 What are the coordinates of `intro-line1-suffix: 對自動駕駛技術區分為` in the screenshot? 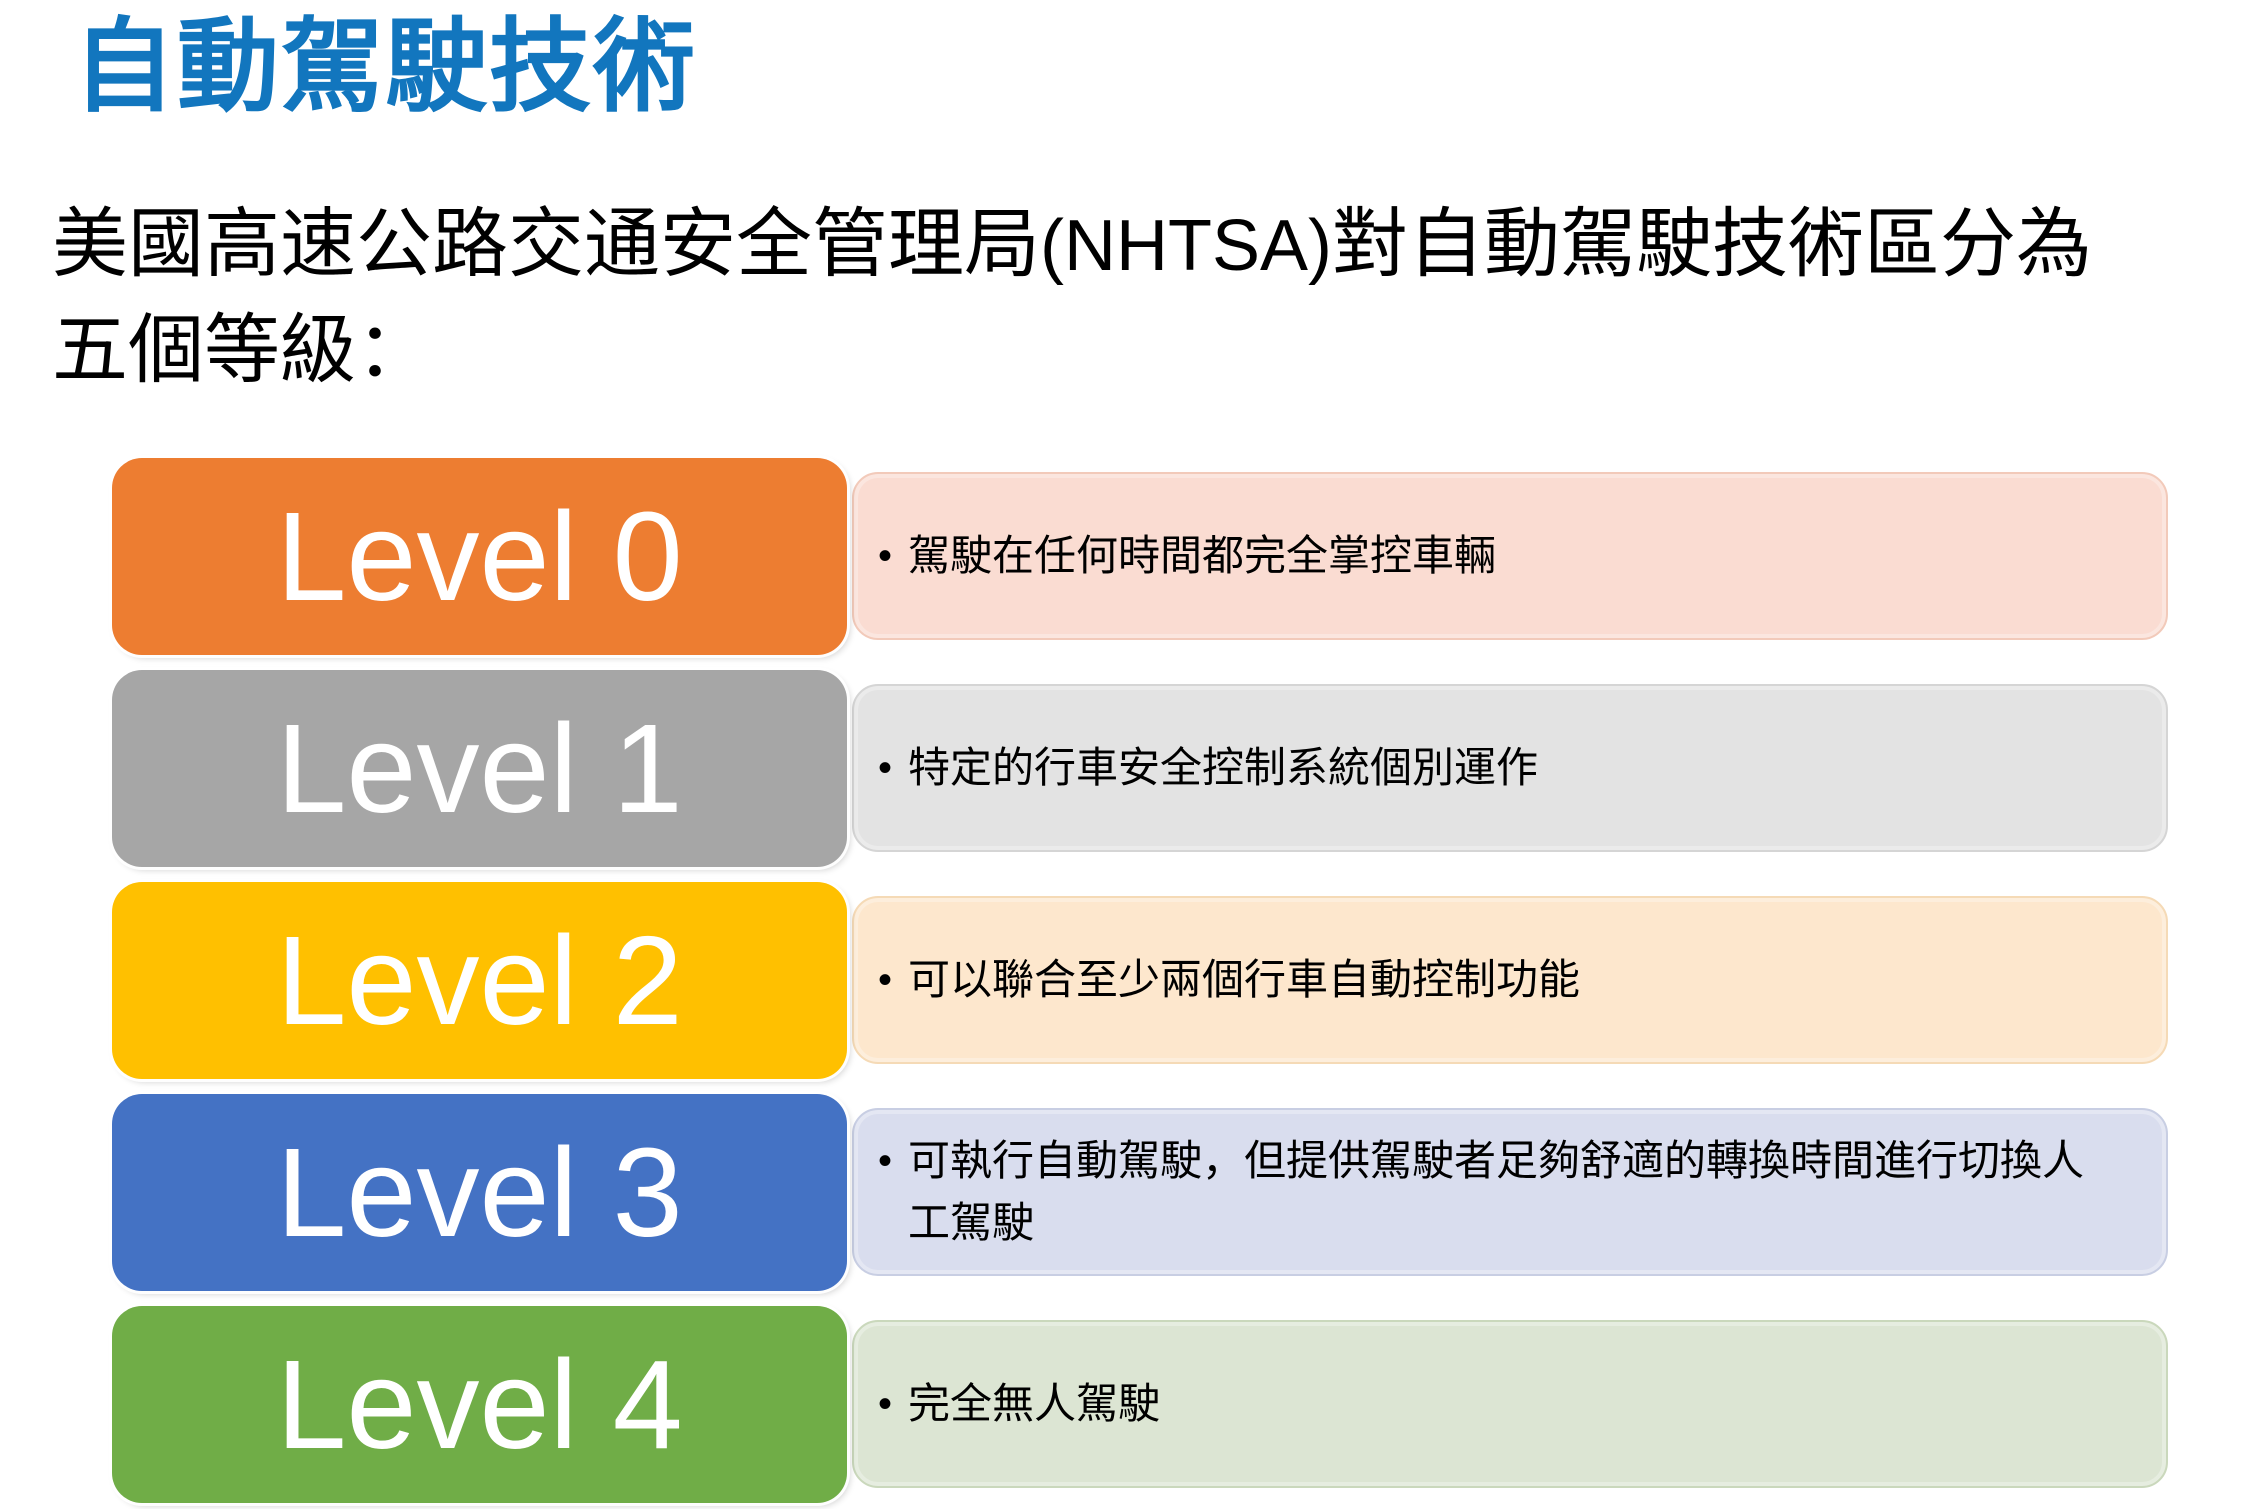 It's located at (1711, 245).